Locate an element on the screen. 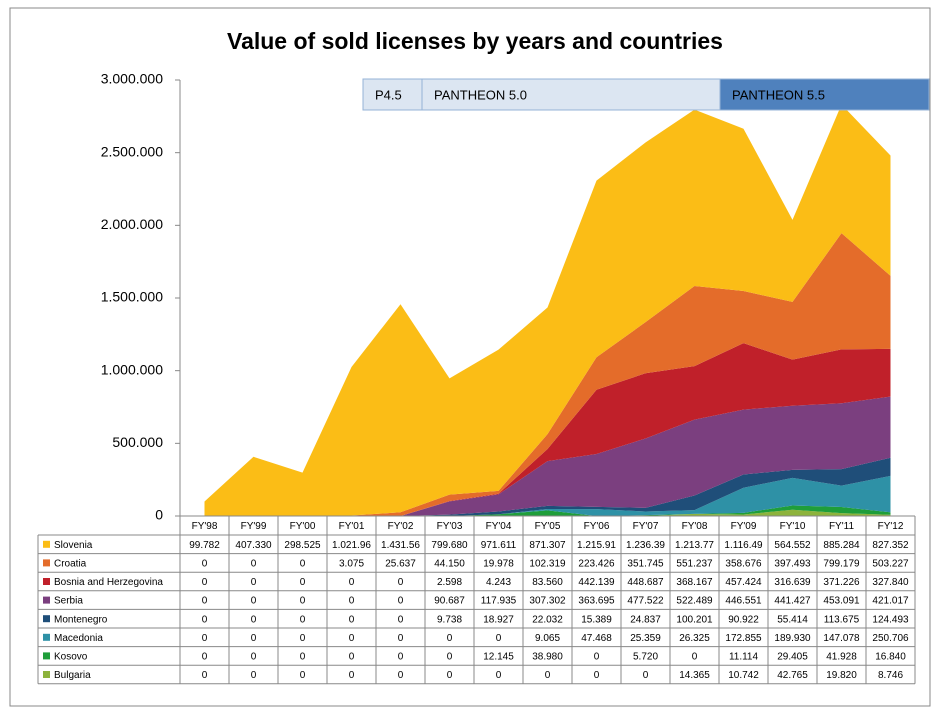  table-cell: 1.431.56 is located at coordinates (400, 545).